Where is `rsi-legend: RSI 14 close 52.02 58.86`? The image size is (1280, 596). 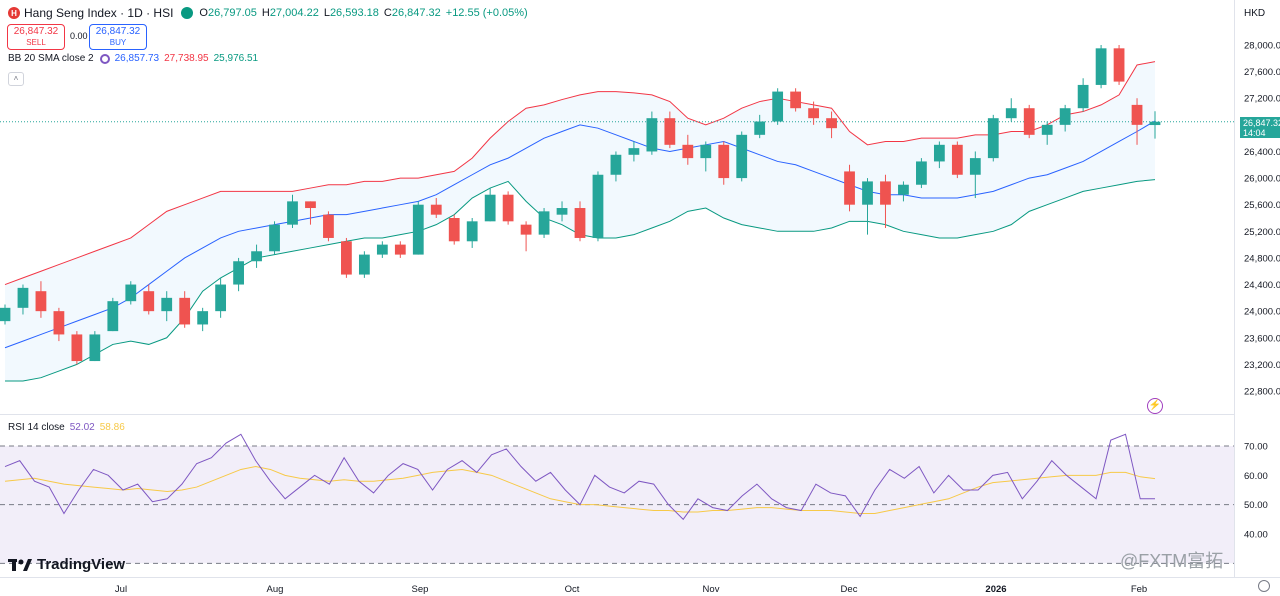 rsi-legend: RSI 14 close 52.02 58.86 is located at coordinates (66, 427).